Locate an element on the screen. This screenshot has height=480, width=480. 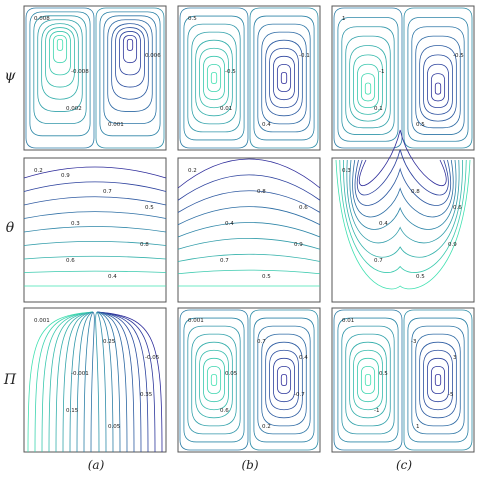
contour-label-pi-a-6: 0.35 is located at coordinates (146, 395).